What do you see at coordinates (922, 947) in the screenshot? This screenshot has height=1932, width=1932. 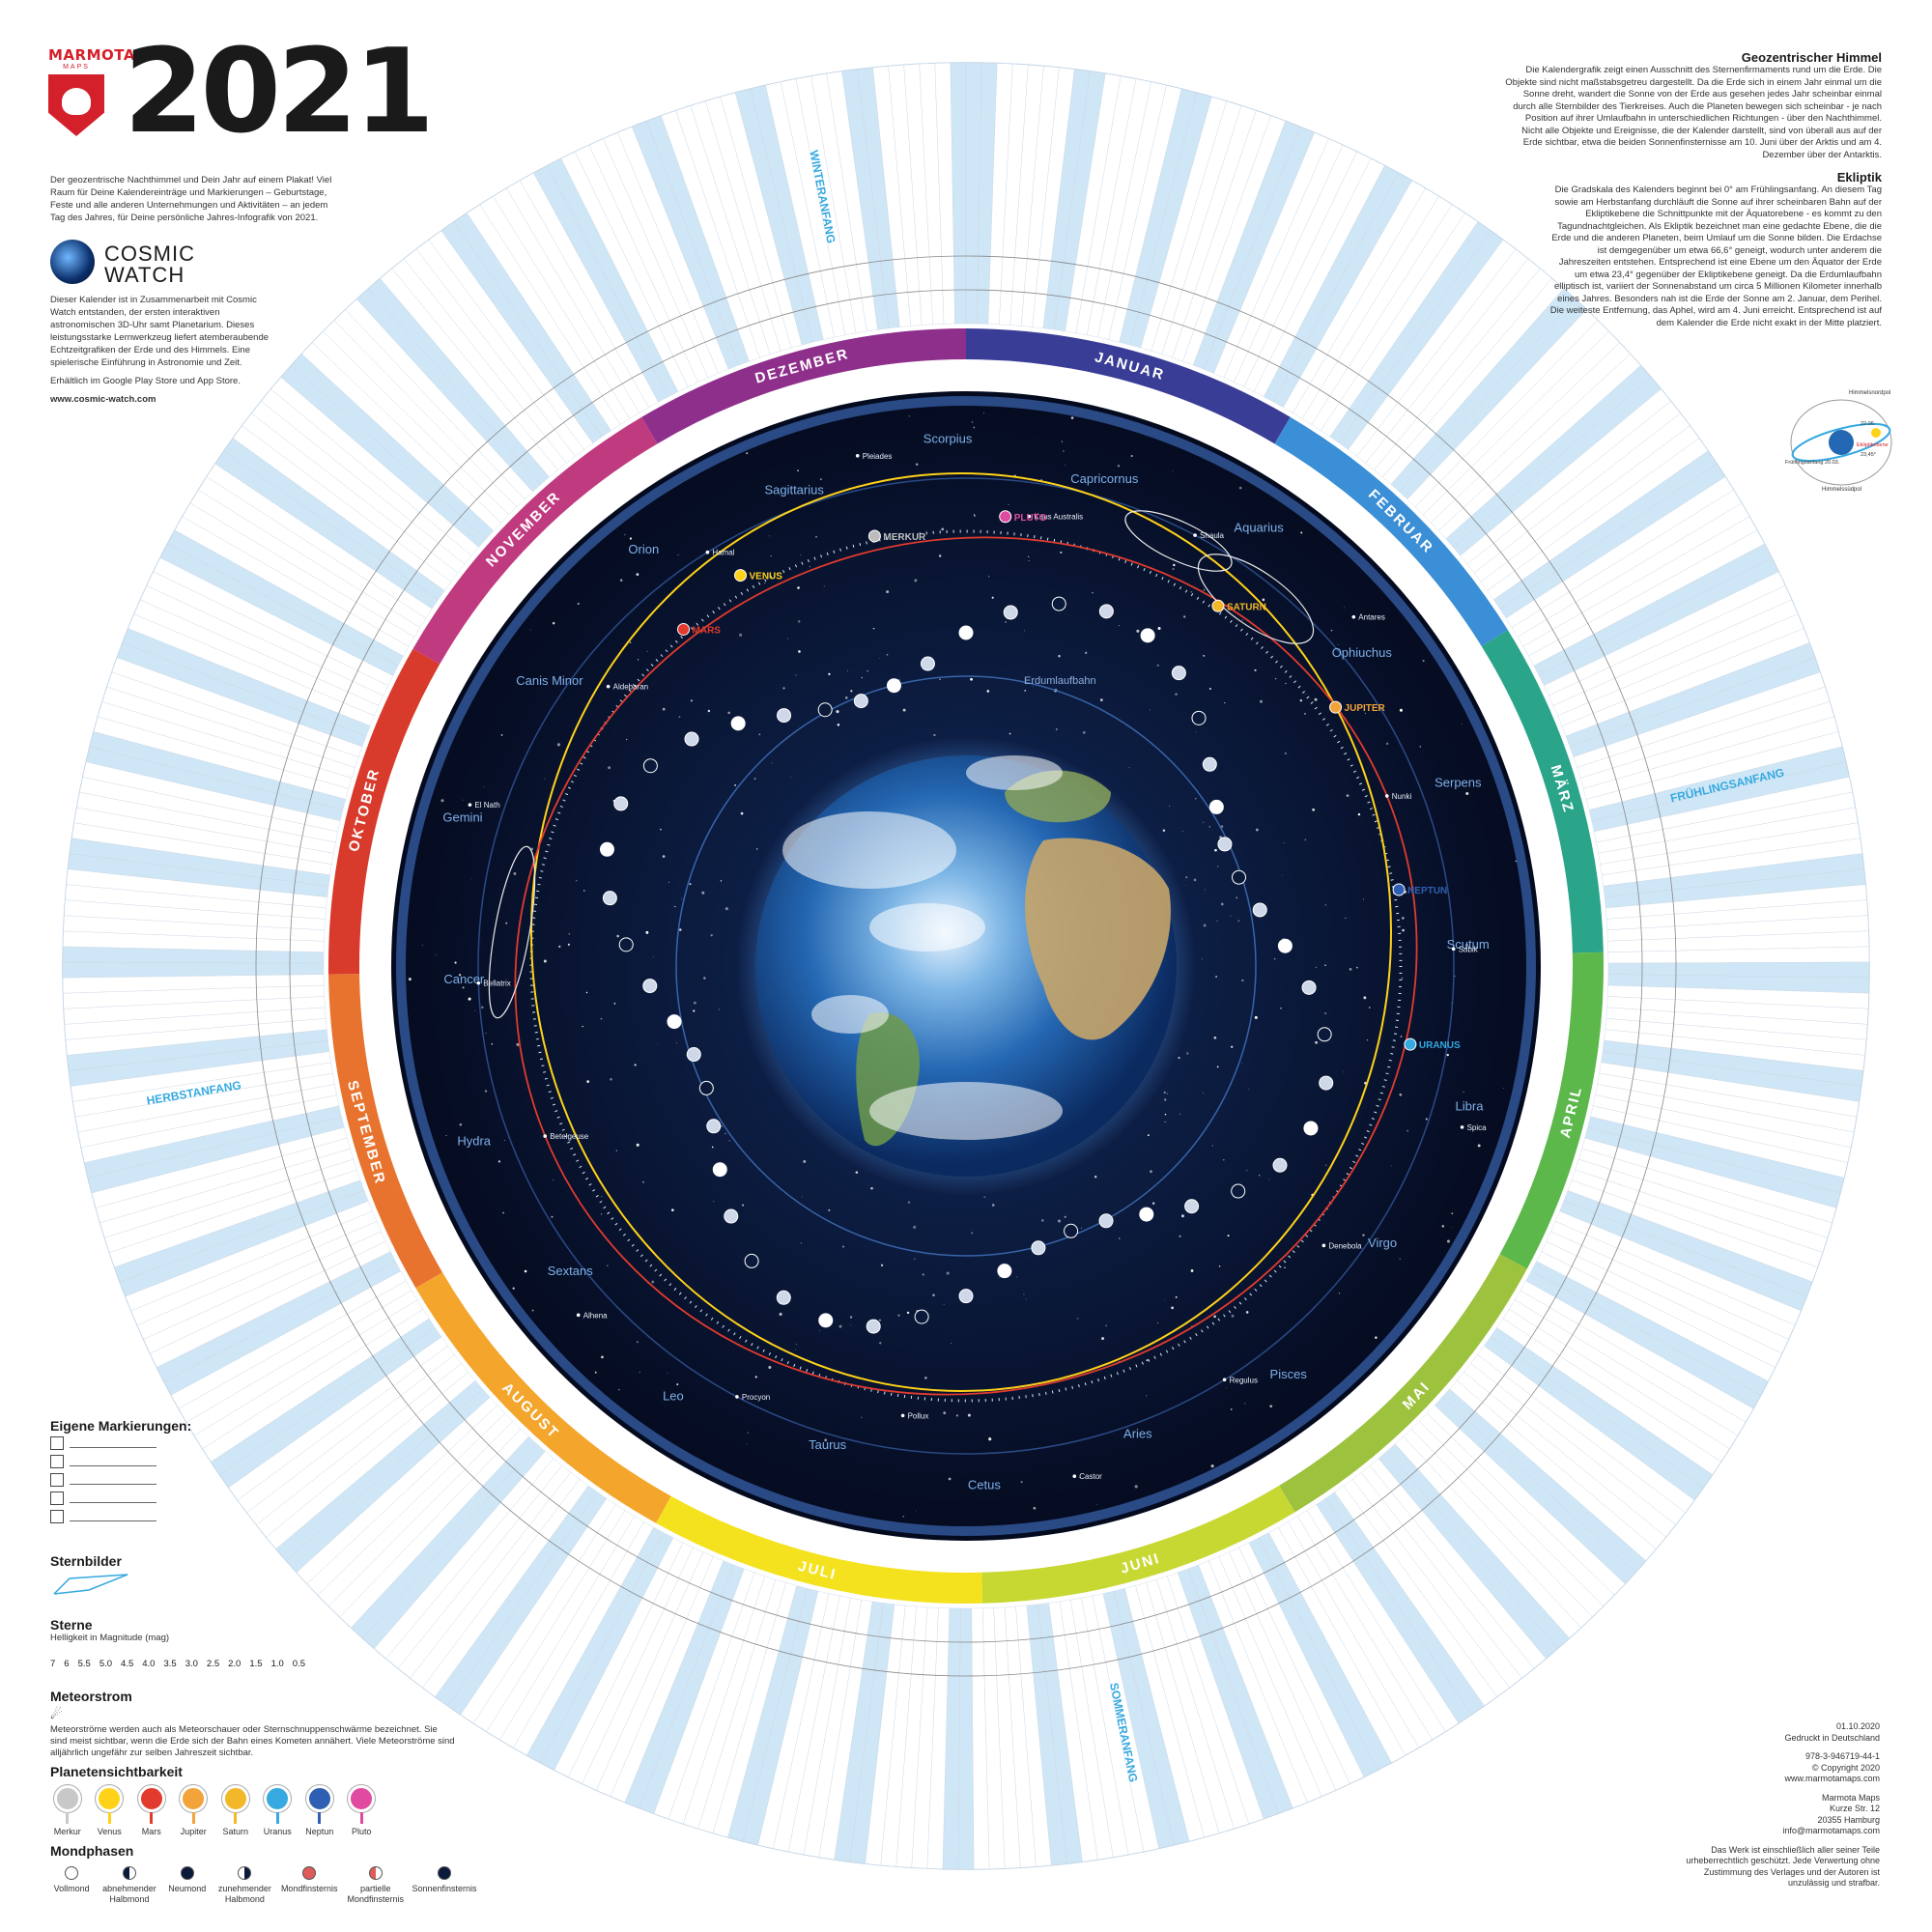 I see `cloud-layer` at bounding box center [922, 947].